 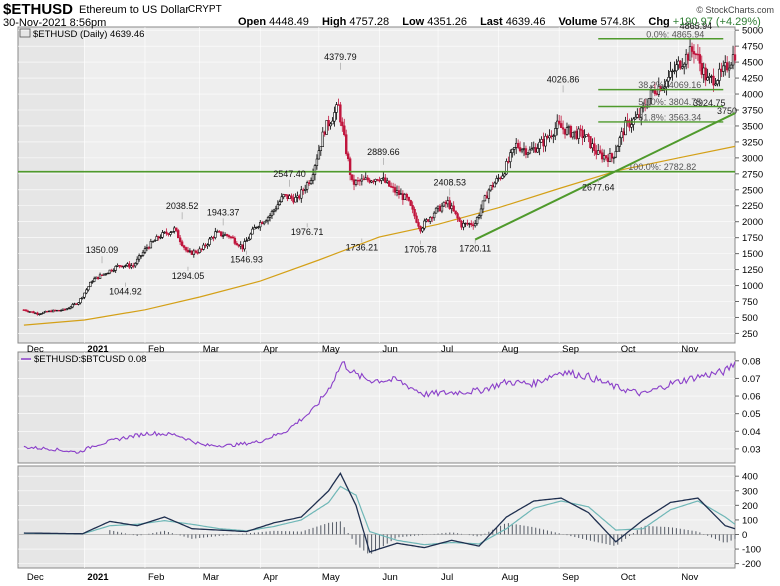 I want to click on x-axis-label: May, so click(x=331, y=349).